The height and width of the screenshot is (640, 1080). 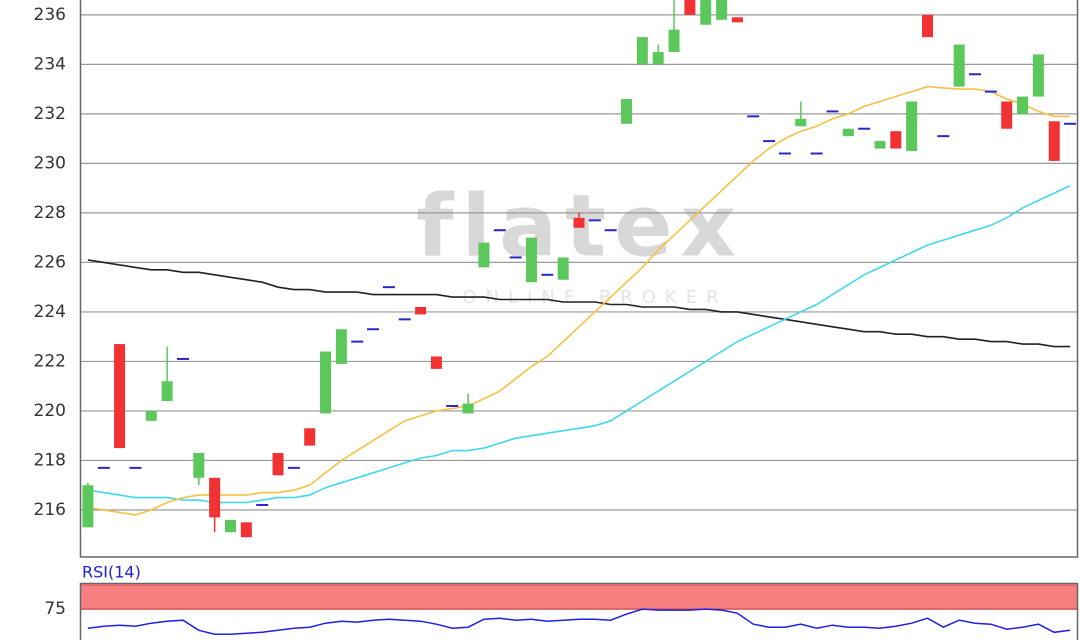 I want to click on y-tick-label: 232, so click(x=50, y=114).